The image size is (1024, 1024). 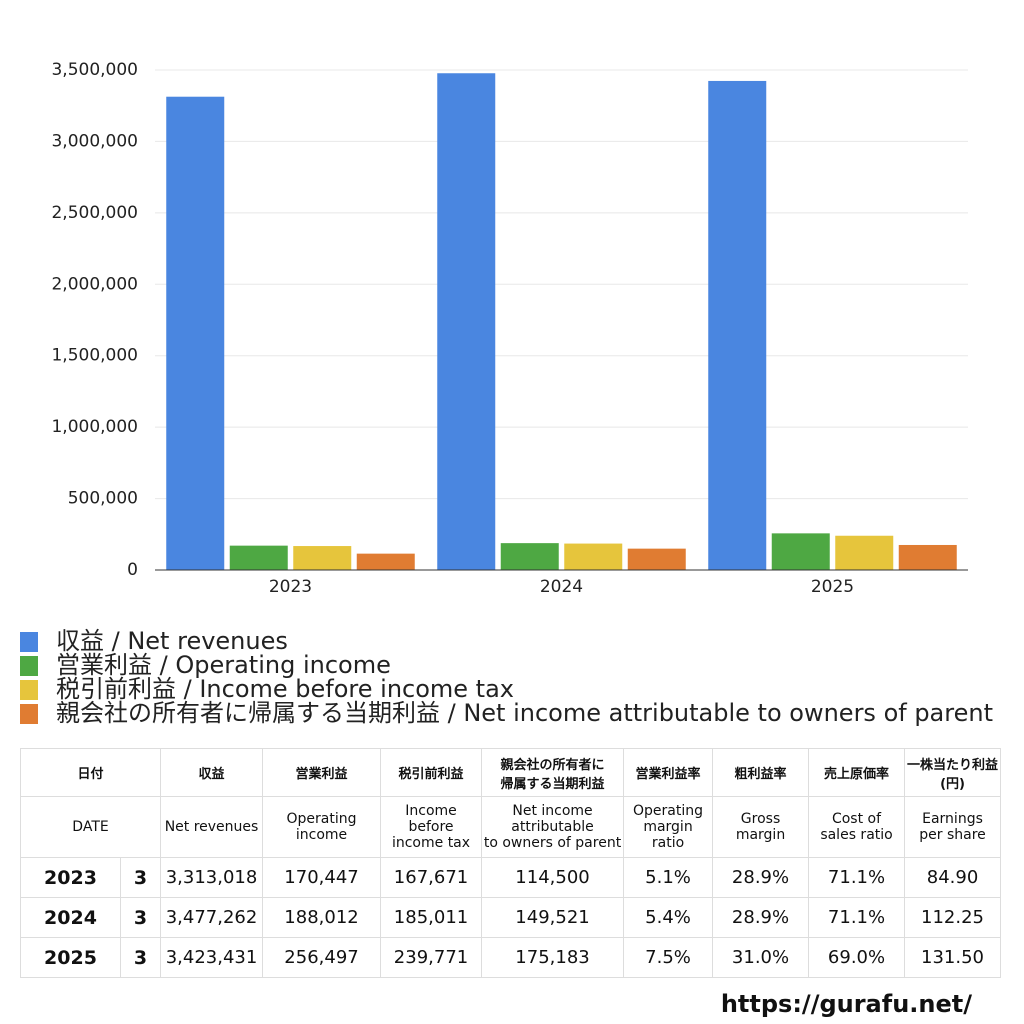 What do you see at coordinates (94, 141) in the screenshot?
I see `y-tick-label: 3,000,000` at bounding box center [94, 141].